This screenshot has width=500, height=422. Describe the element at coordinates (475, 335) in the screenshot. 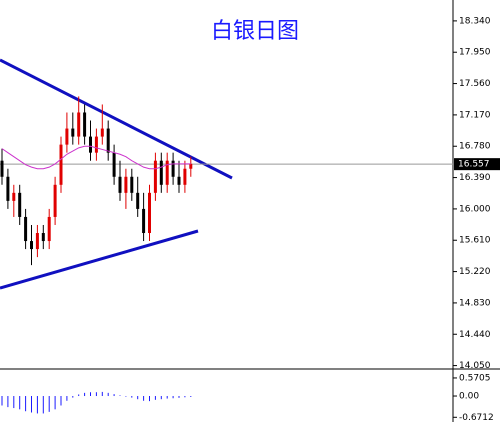

I see `y-tick-label: 14.440` at that location.